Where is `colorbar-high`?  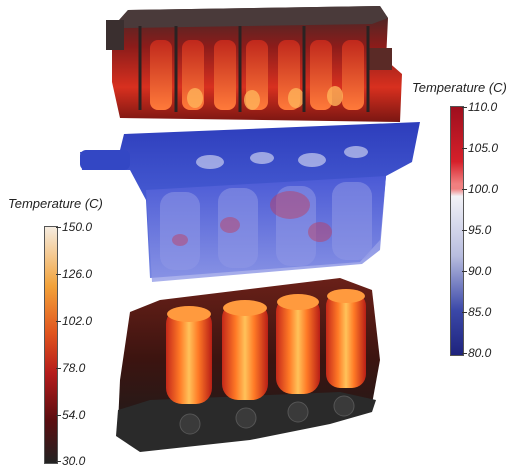
colorbar-high is located at coordinates (457, 231).